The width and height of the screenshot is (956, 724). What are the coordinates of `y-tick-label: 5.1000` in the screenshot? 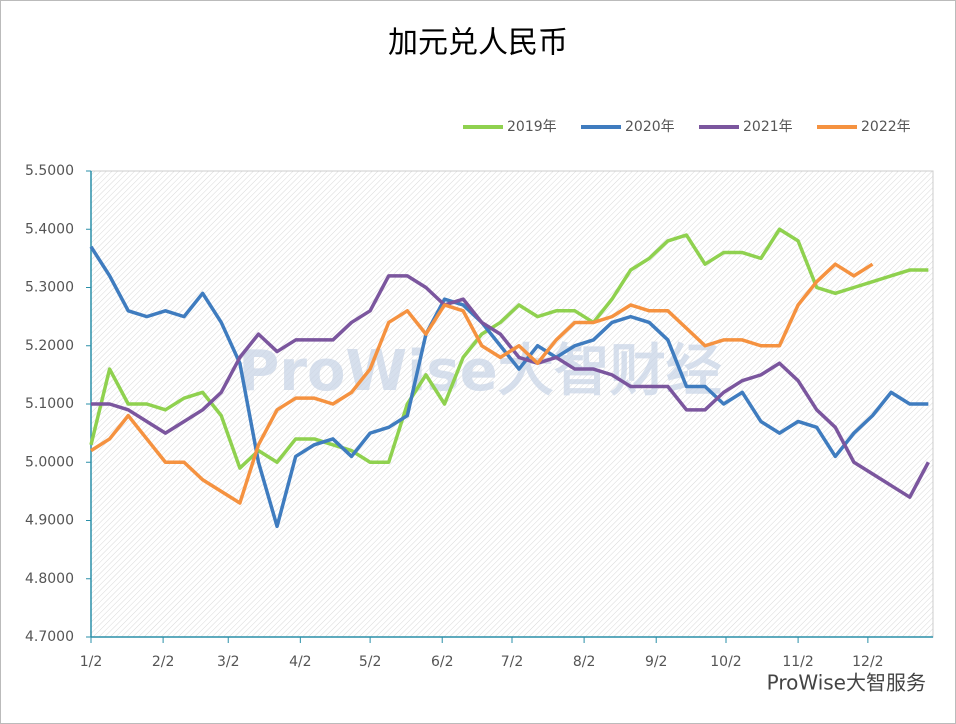 It's located at (49, 404).